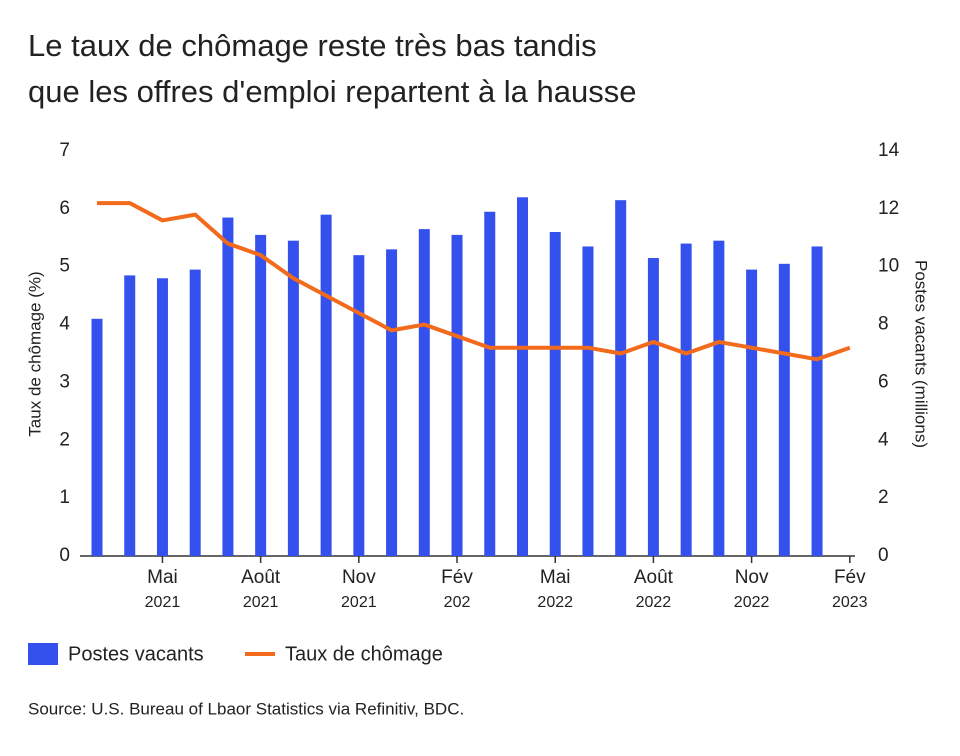  Describe the element at coordinates (921, 354) in the screenshot. I see `y2-axis-title: Postes vacants (millions)` at that location.